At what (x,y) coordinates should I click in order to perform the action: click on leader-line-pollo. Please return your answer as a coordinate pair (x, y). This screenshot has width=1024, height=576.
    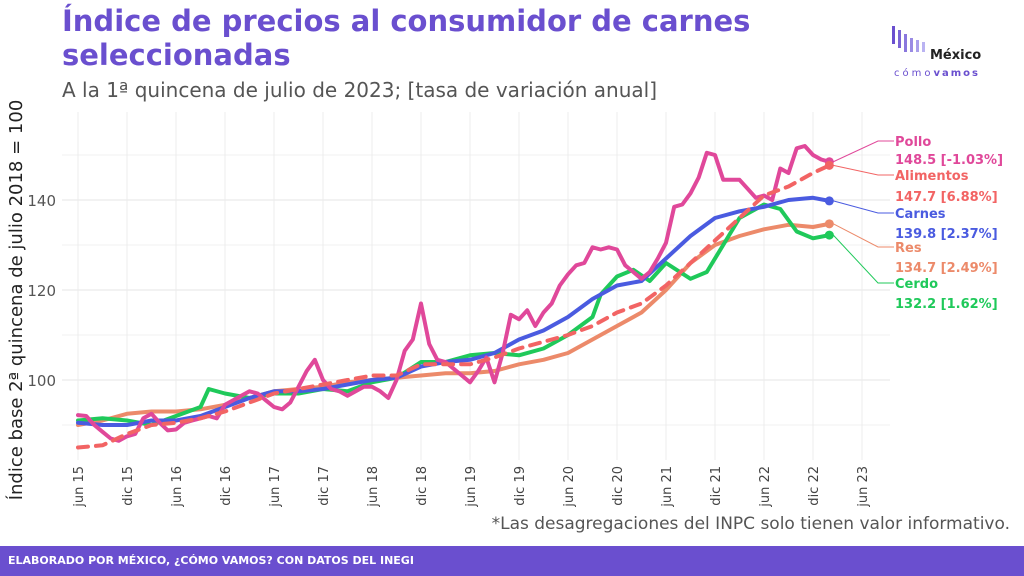
    Looking at the image, I should click on (863, 151).